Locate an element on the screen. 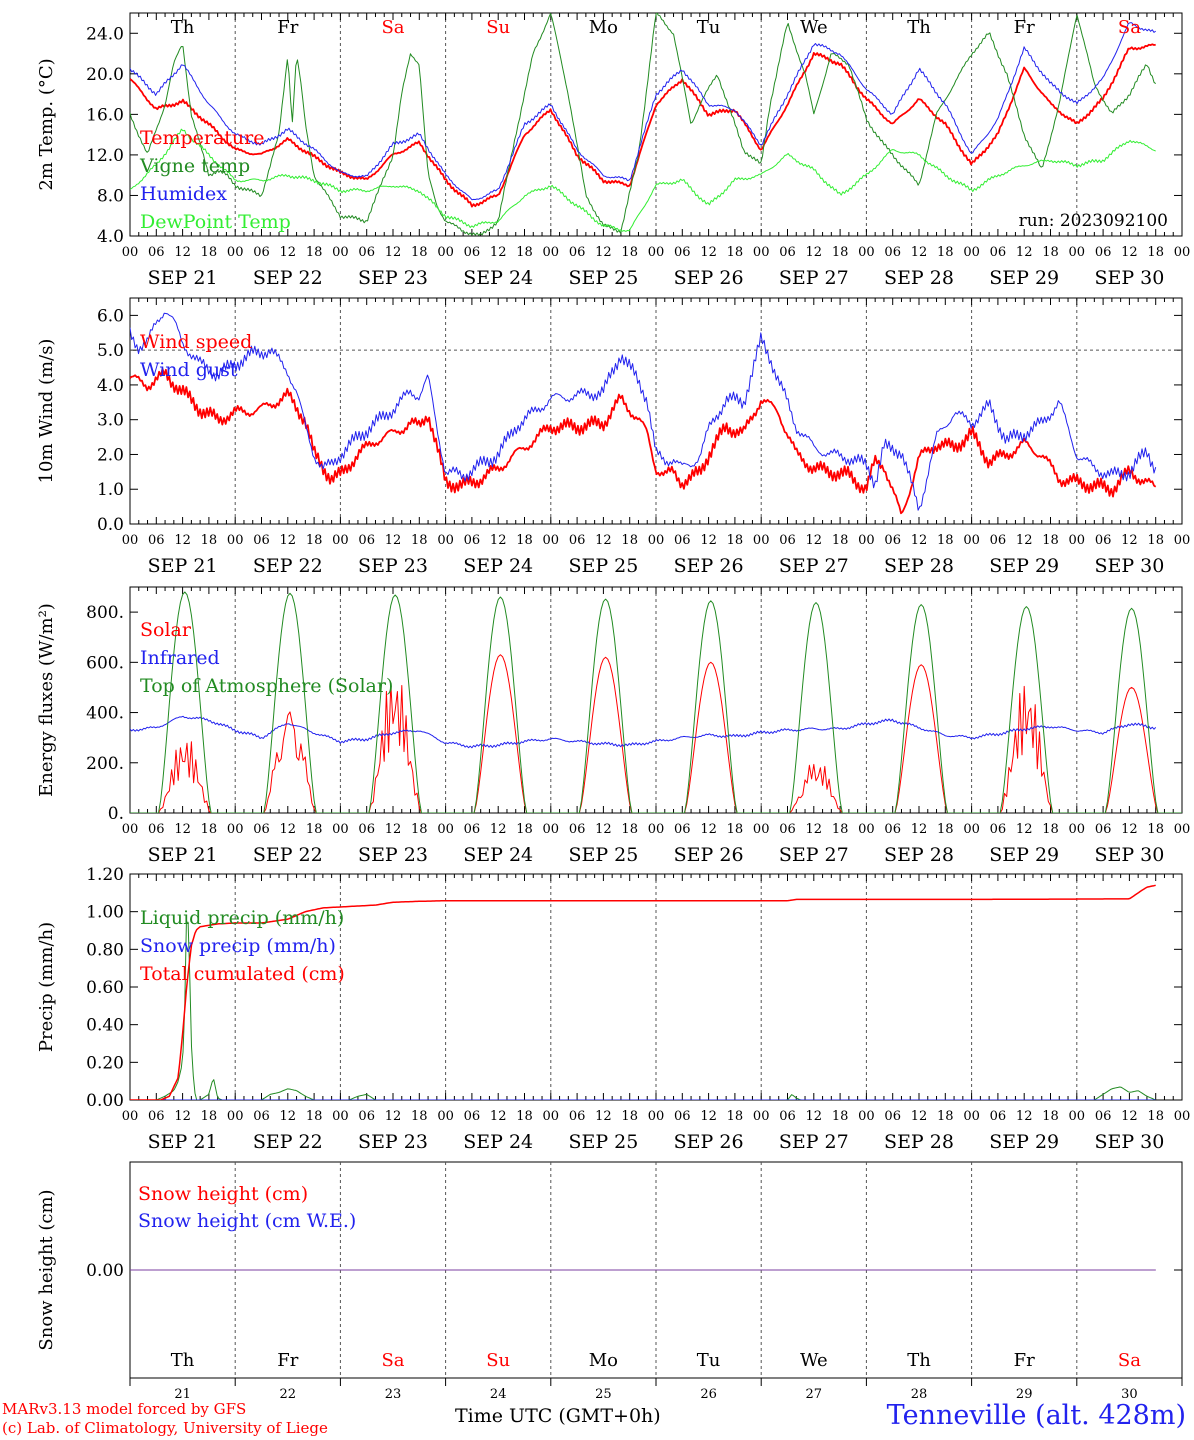  temperature-date-label: SEP 22 is located at coordinates (288, 278).